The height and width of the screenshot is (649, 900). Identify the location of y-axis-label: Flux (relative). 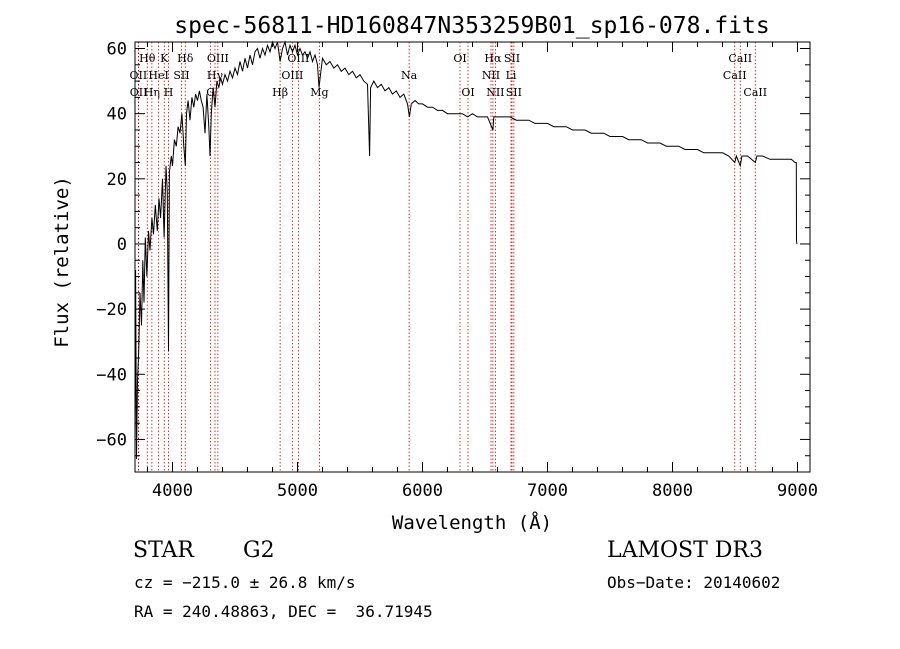
(62, 262).